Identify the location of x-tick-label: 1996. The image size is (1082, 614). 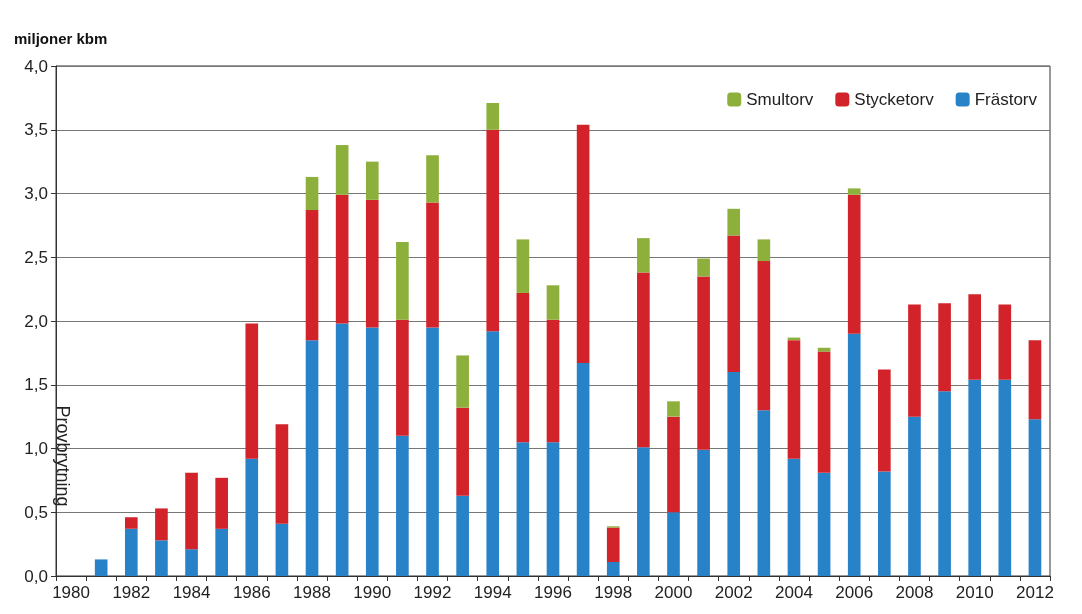
(553, 592).